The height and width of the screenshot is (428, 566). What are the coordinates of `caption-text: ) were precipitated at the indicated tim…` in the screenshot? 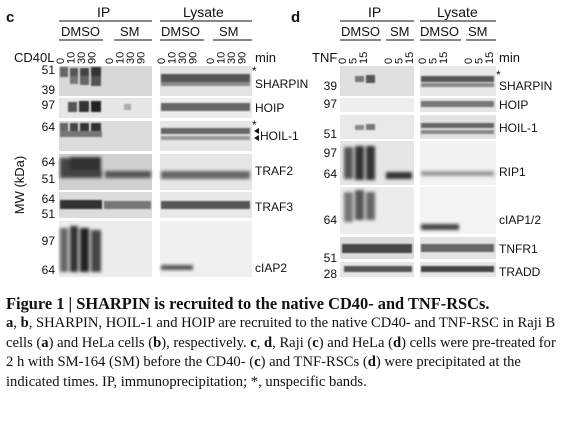 It's located at (263, 372).